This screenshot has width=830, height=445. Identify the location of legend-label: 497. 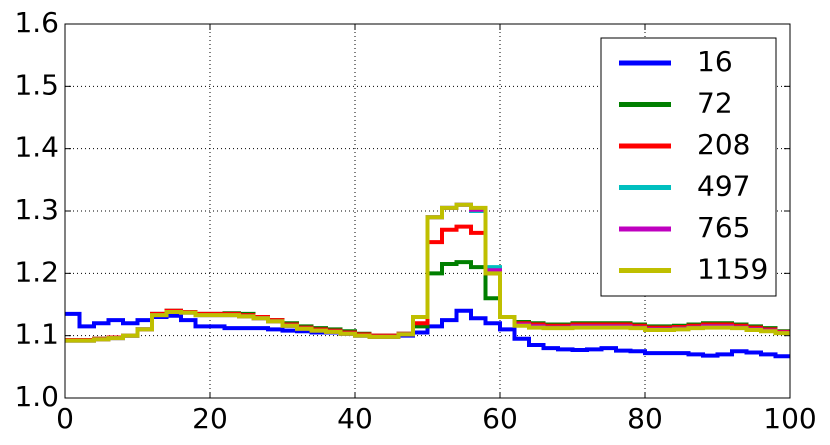
(723, 186).